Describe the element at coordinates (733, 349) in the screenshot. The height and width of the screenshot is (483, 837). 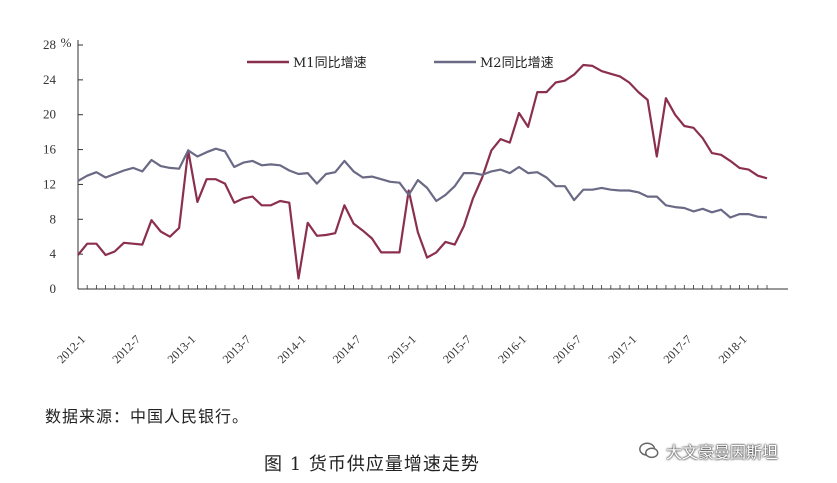
I see `x-tick-label: 2018-1` at that location.